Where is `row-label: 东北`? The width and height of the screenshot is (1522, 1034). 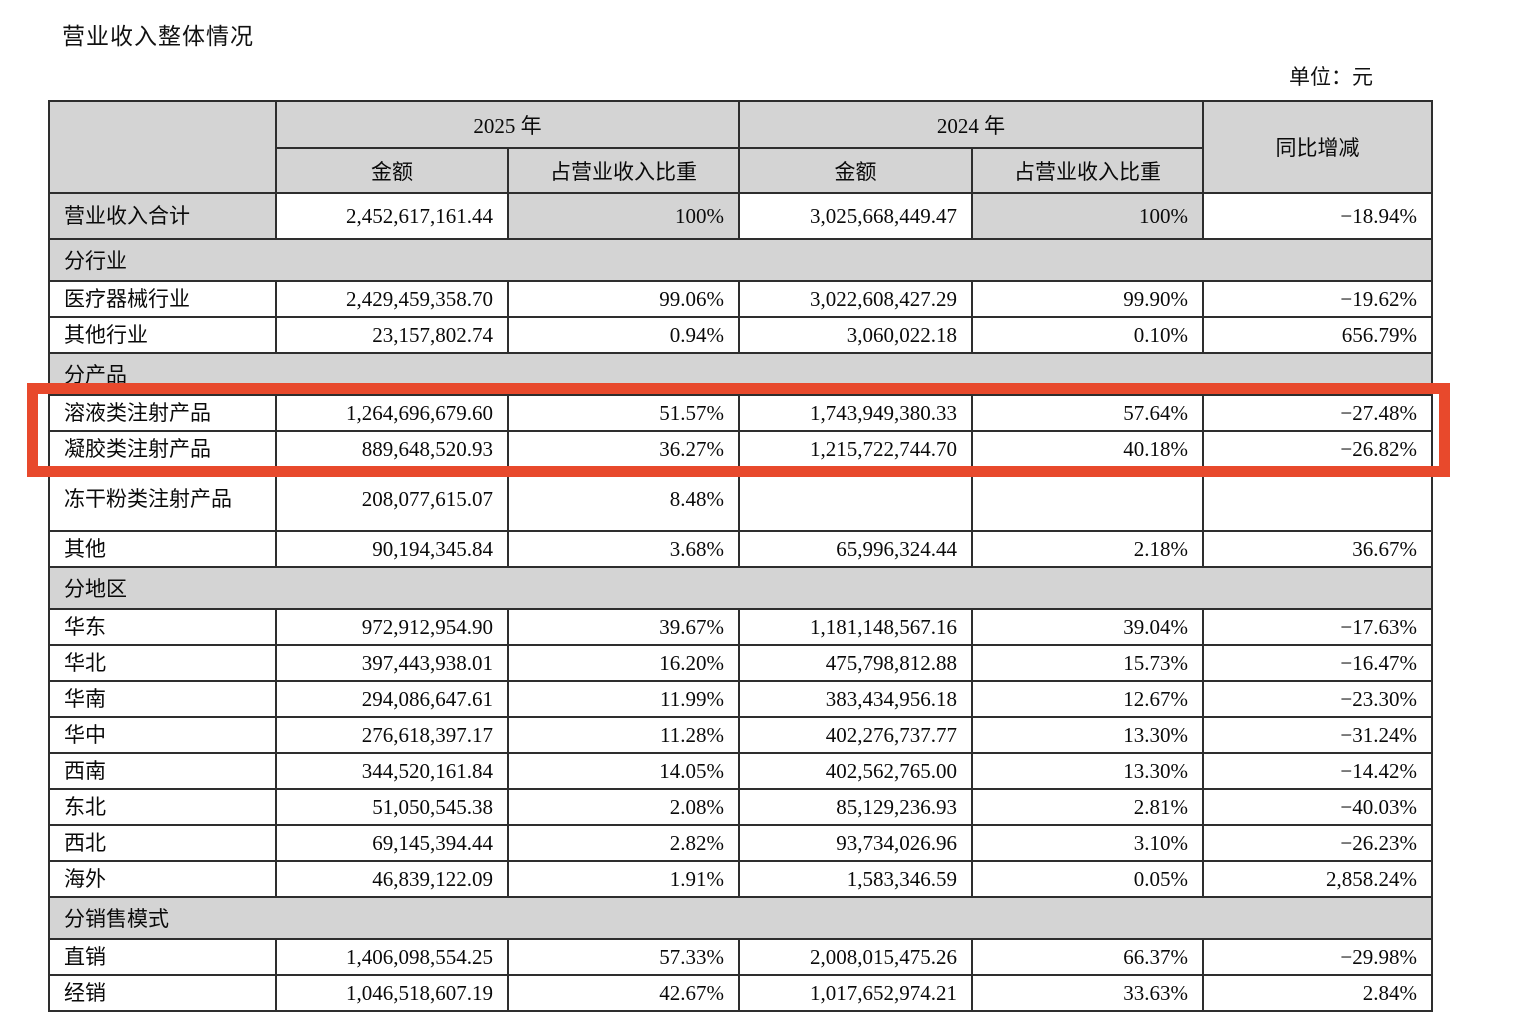 row-label: 东北 is located at coordinates (162, 807).